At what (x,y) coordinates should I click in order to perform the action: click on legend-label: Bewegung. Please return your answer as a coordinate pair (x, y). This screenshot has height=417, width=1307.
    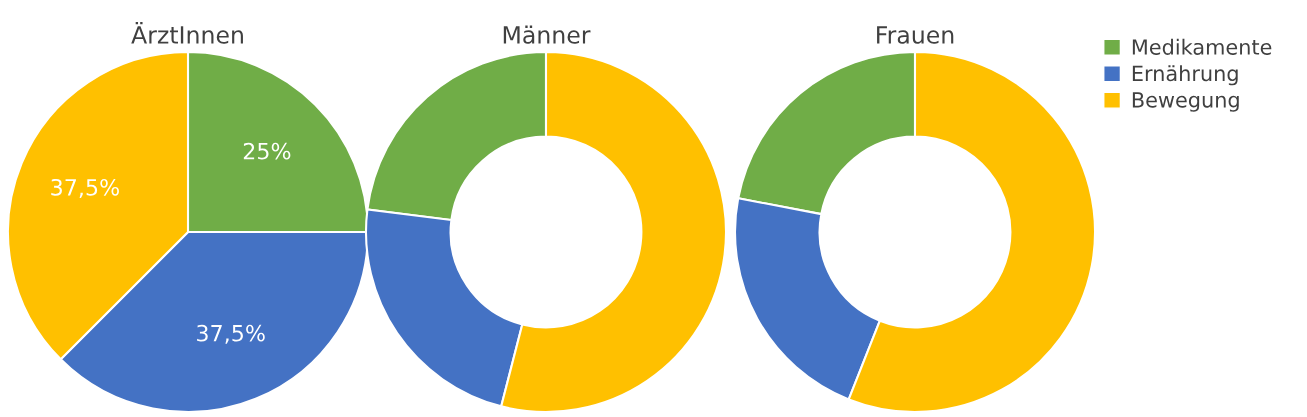
    Looking at the image, I should click on (1185, 102).